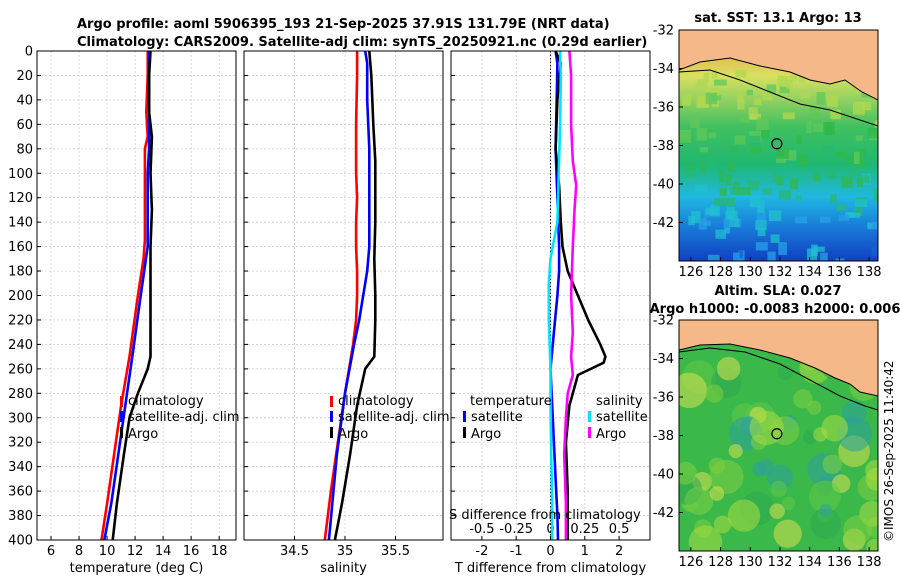 The height and width of the screenshot is (584, 900). I want to click on temperature-legend: climatology satellite-adj. clim Argo, so click(180, 418).